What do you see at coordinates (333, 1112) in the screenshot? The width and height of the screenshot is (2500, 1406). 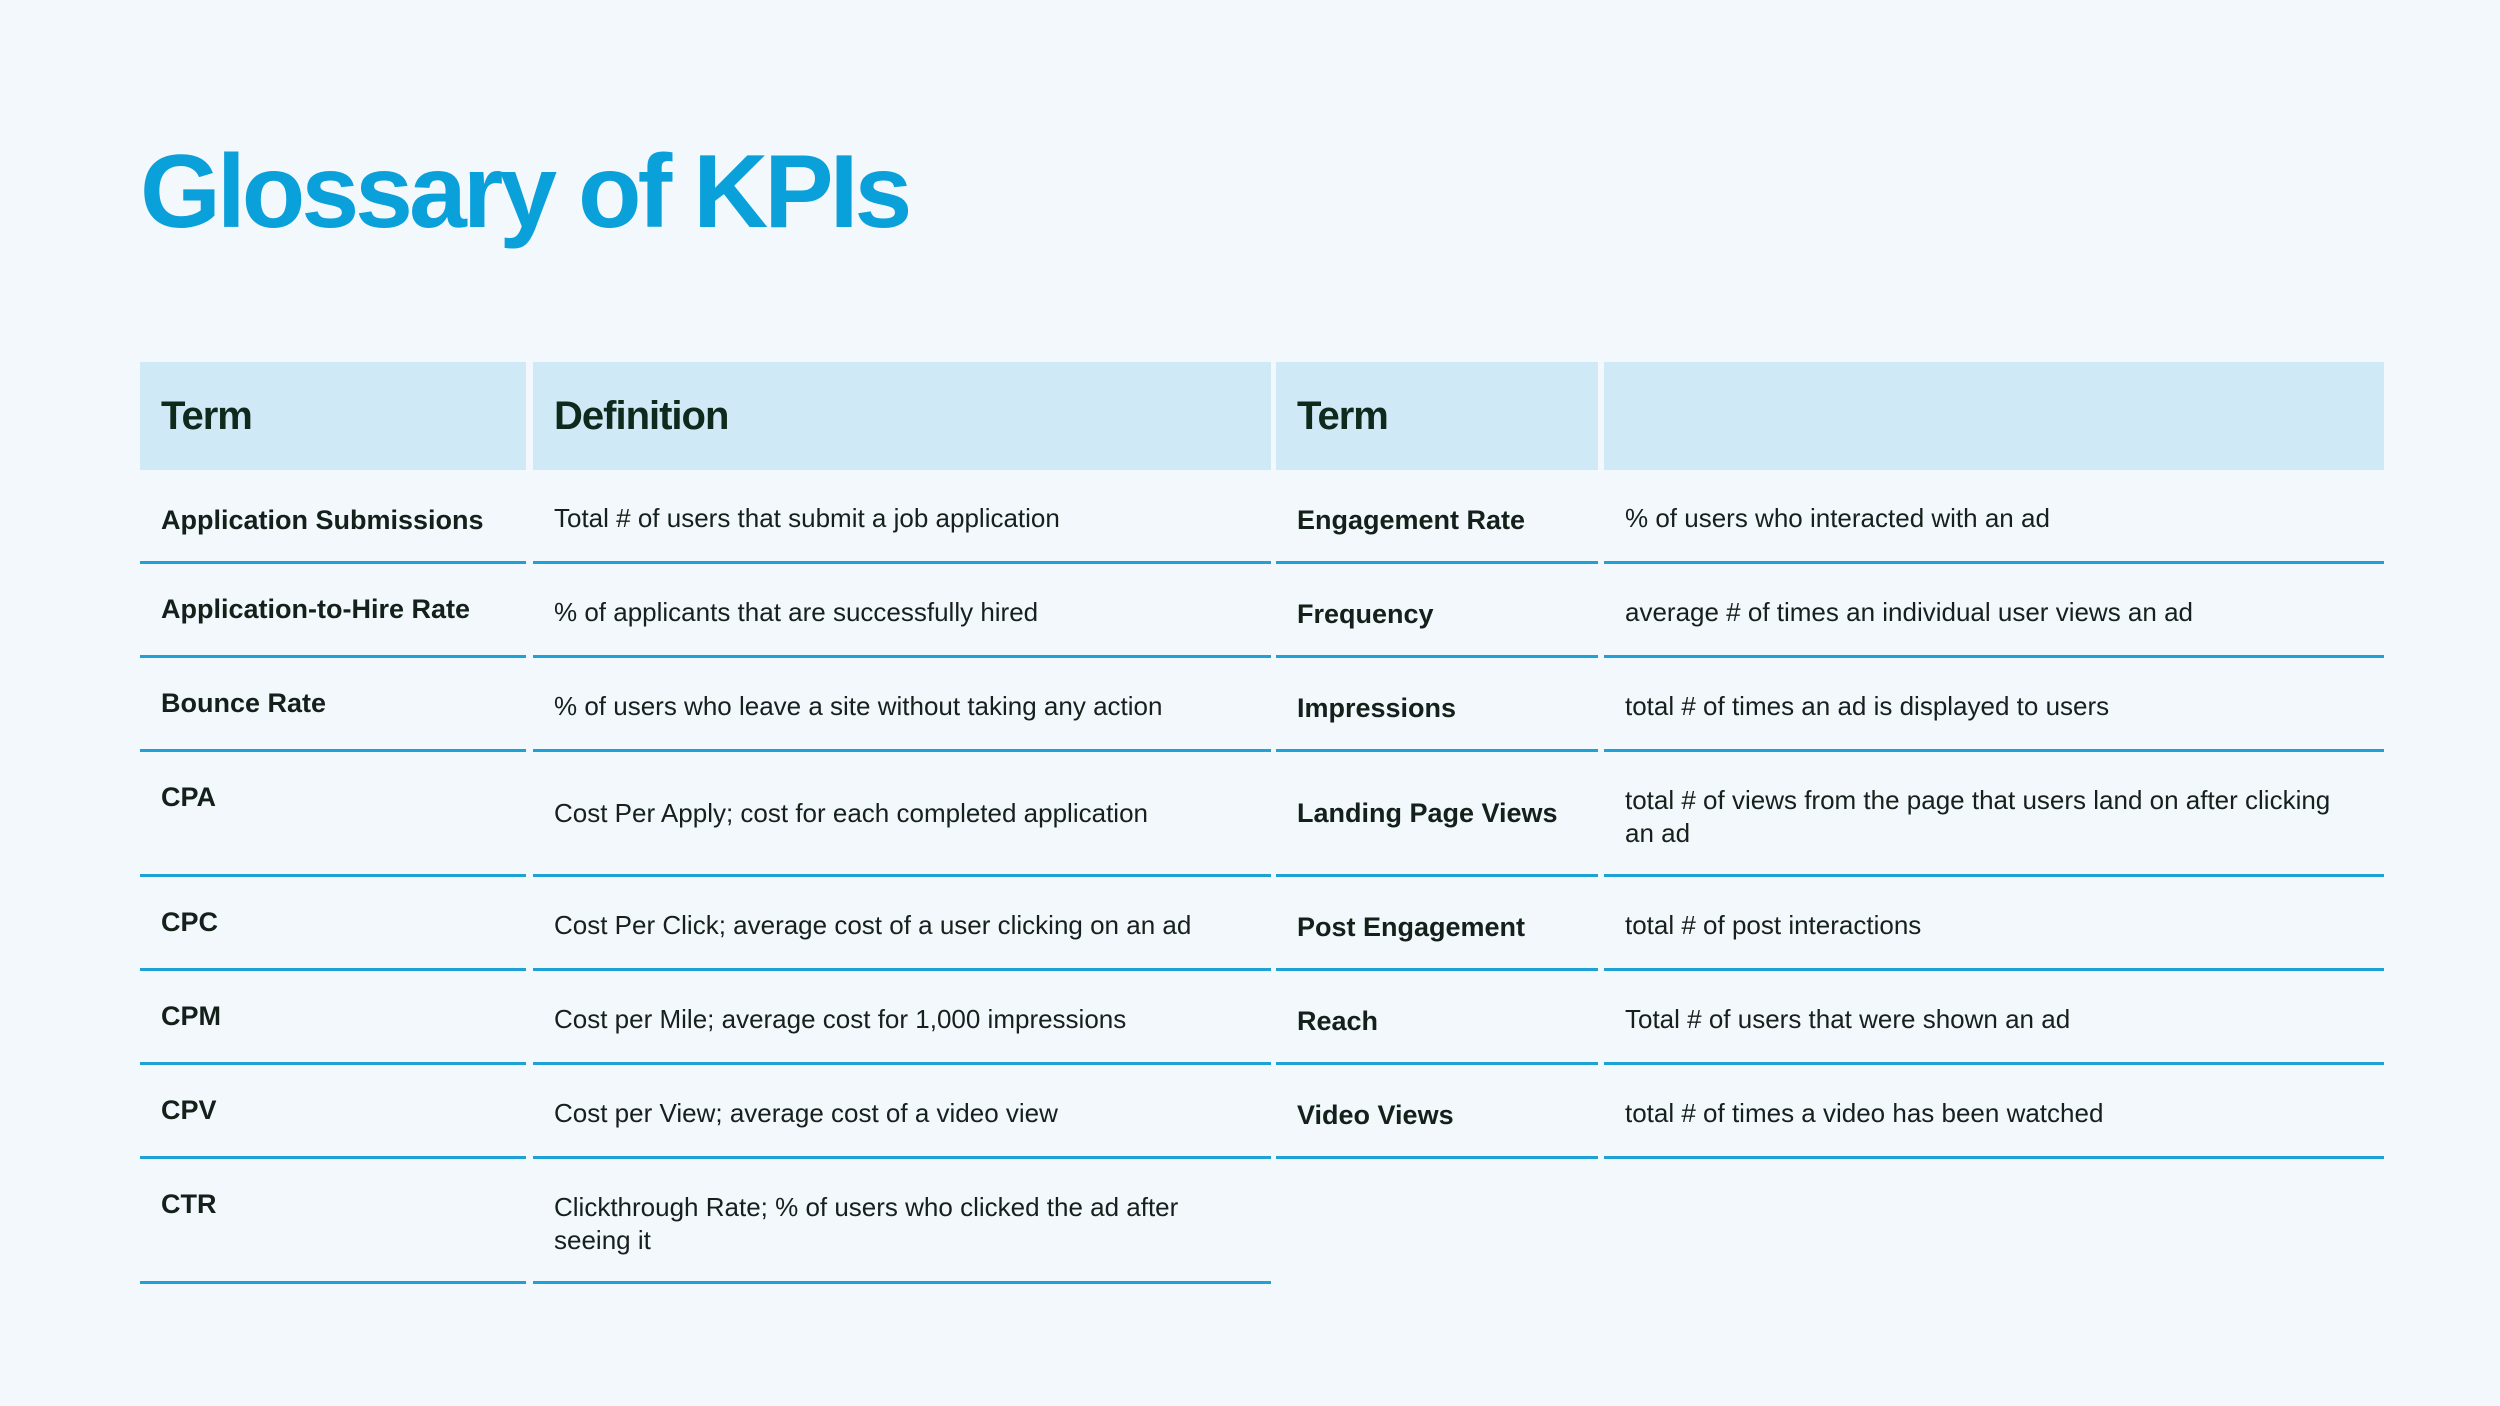 I see `term-cpv: CPV` at bounding box center [333, 1112].